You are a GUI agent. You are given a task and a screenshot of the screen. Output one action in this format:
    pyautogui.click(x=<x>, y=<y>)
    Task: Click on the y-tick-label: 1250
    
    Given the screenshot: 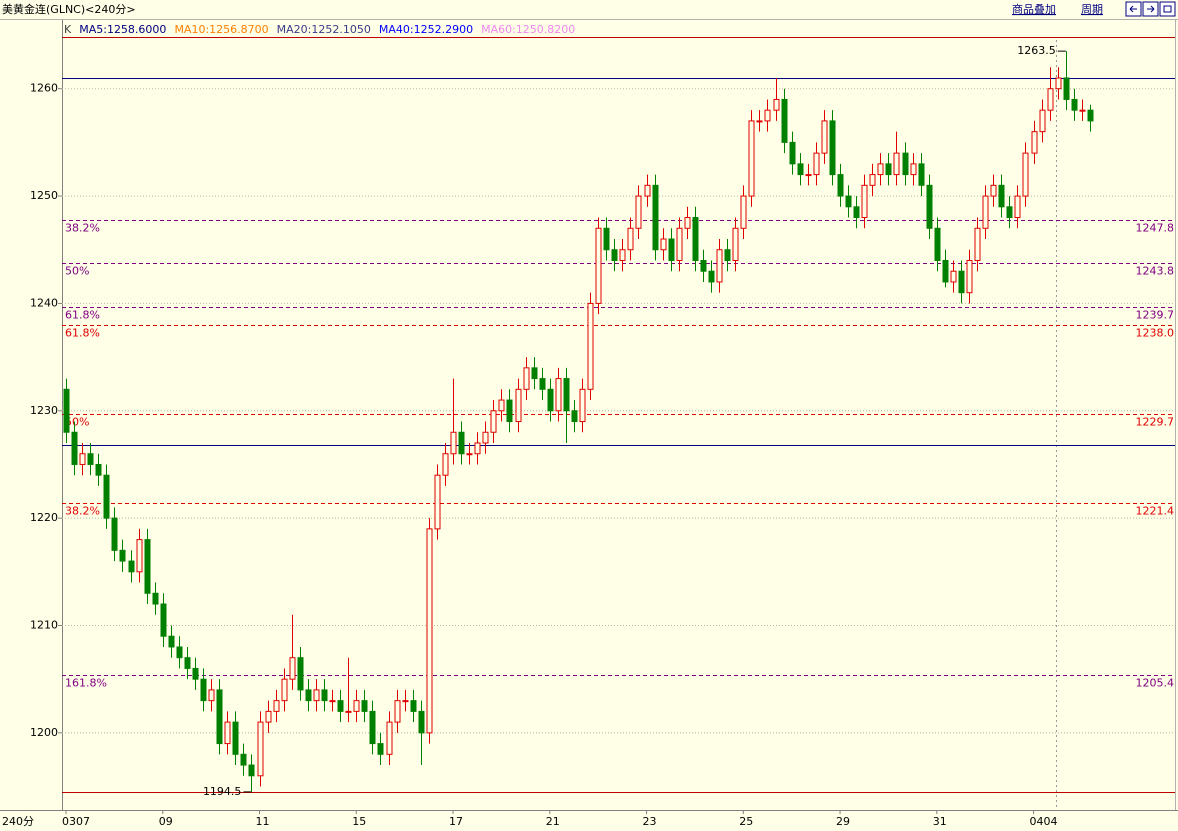 What is the action you would take?
    pyautogui.click(x=44, y=195)
    